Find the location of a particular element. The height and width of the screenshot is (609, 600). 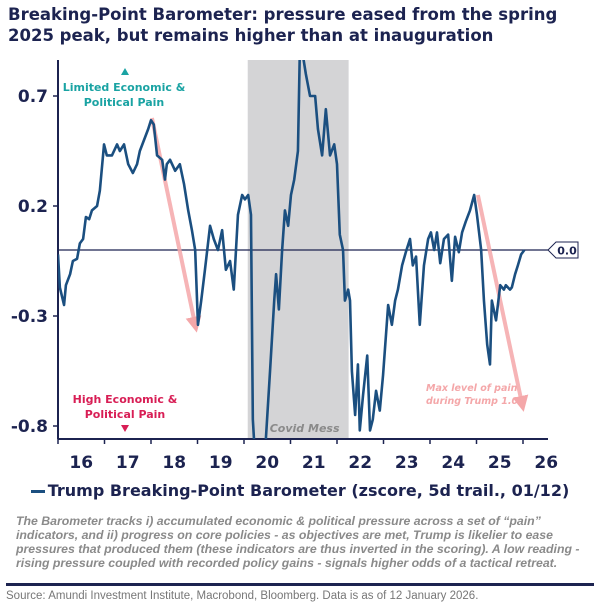

zero-label-box is located at coordinates (563, 250).